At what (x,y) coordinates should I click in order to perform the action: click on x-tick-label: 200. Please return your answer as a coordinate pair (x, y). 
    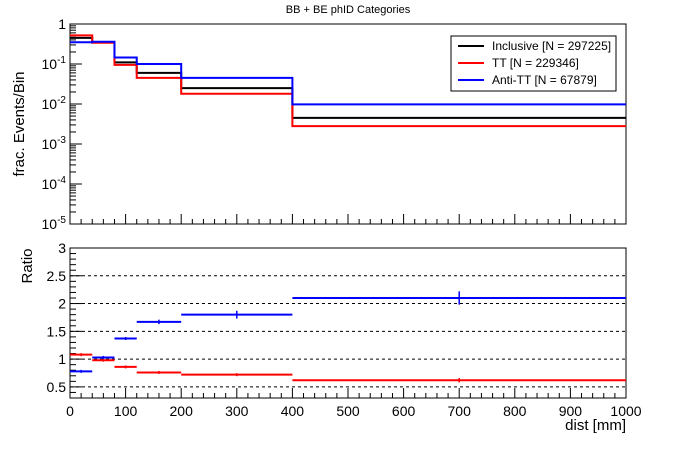
    Looking at the image, I should click on (182, 411).